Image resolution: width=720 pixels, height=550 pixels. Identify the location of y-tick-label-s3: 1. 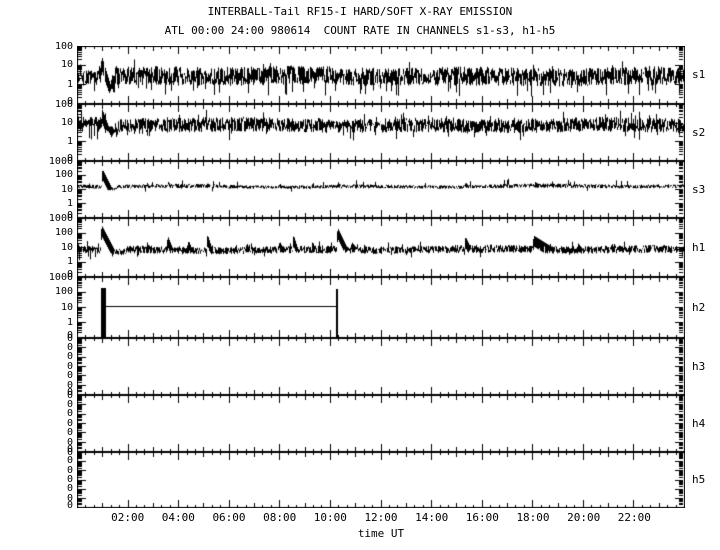
(69, 203).